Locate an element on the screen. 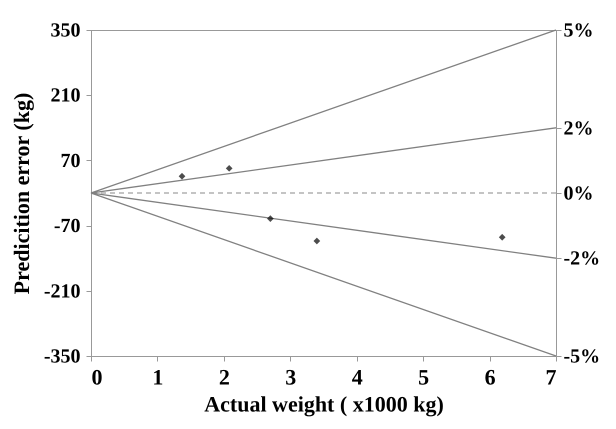 Image resolution: width=616 pixels, height=429 pixels. x-axis-title: Actual weight ( x1000 kg) is located at coordinates (324, 404).